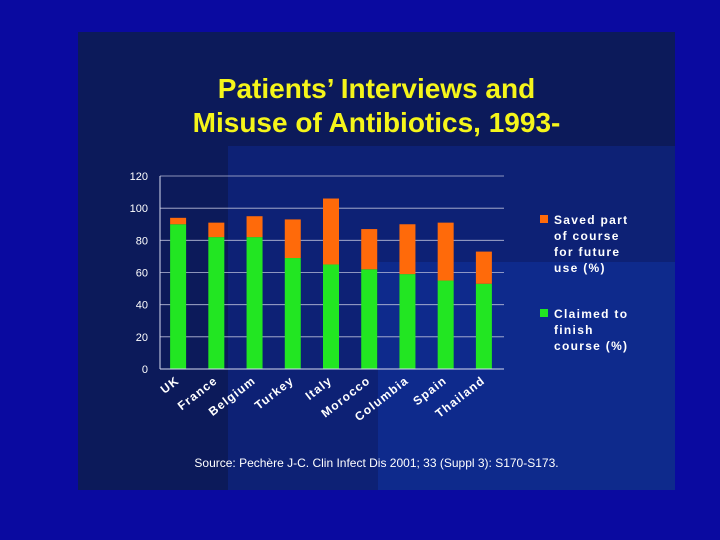  Describe the element at coordinates (170, 384) in the screenshot. I see `x-category-label: UK` at that location.